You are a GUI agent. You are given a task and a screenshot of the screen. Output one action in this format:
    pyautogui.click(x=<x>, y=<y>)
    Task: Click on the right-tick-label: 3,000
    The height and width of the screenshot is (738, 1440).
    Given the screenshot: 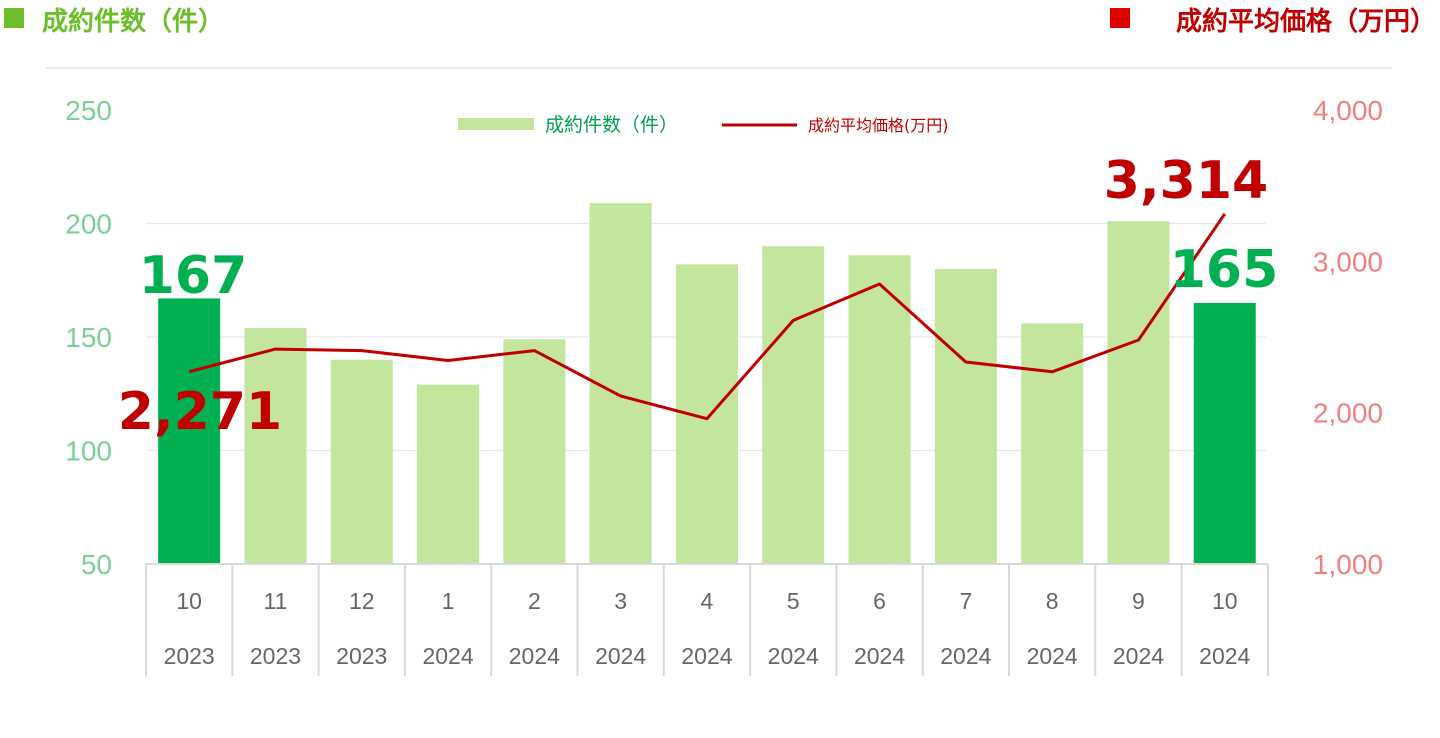 What is the action you would take?
    pyautogui.click(x=1348, y=261)
    